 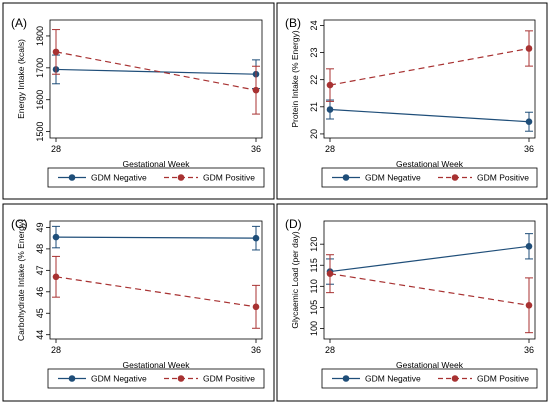 What do you see at coordinates (314, 244) in the screenshot?
I see `y-tick-label: 120` at bounding box center [314, 244].